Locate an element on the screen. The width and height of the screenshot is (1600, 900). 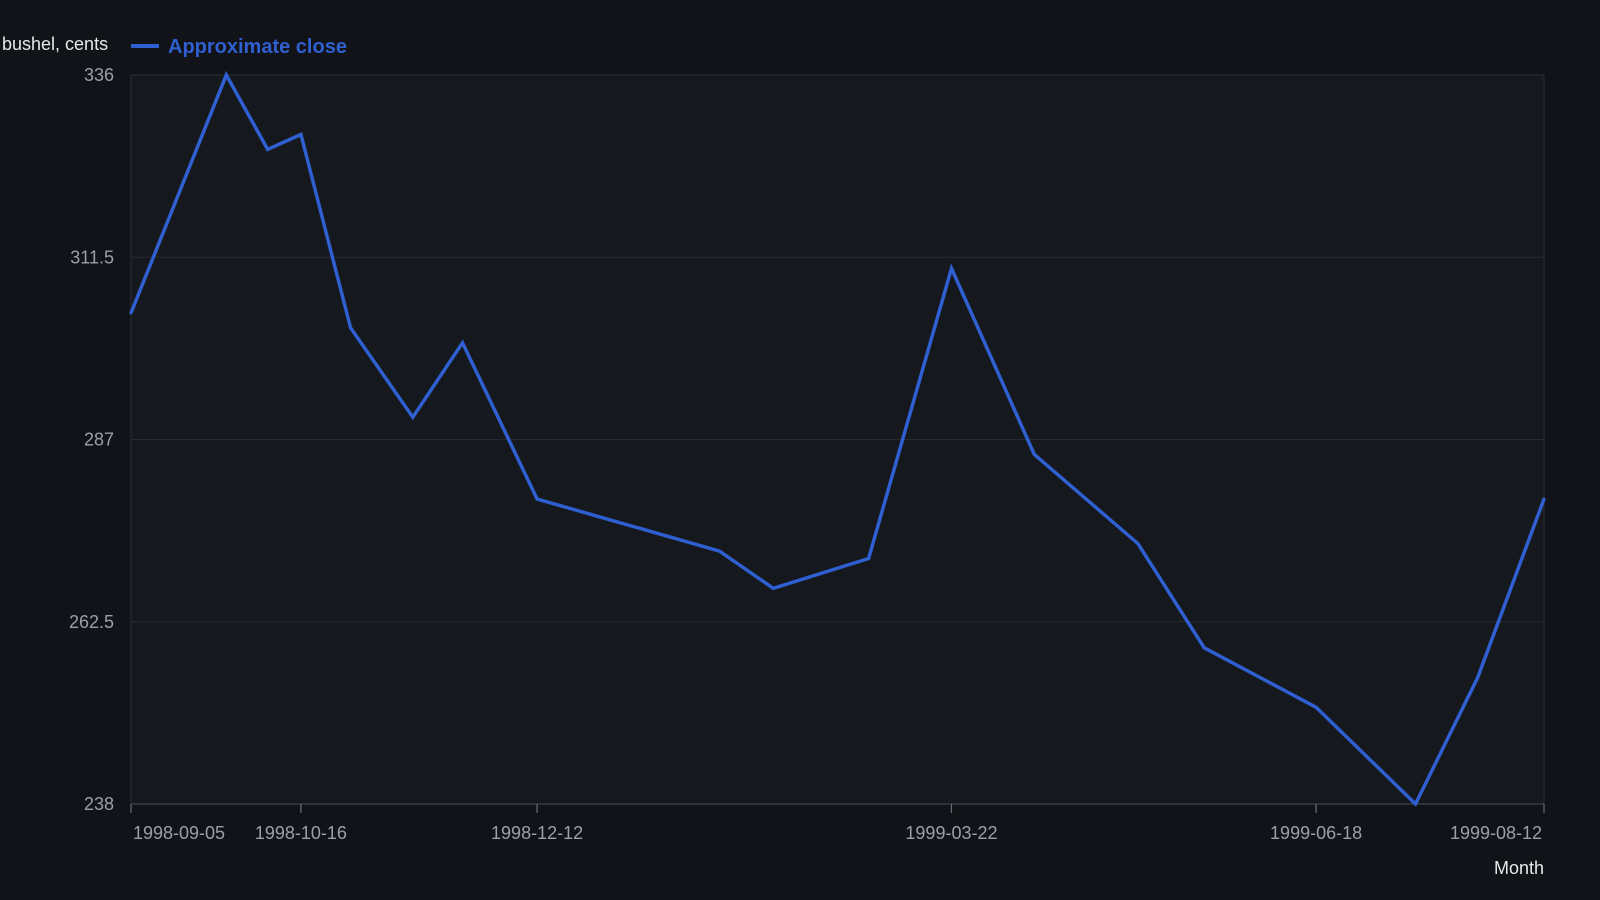
y-tick-label: 336 is located at coordinates (99, 75).